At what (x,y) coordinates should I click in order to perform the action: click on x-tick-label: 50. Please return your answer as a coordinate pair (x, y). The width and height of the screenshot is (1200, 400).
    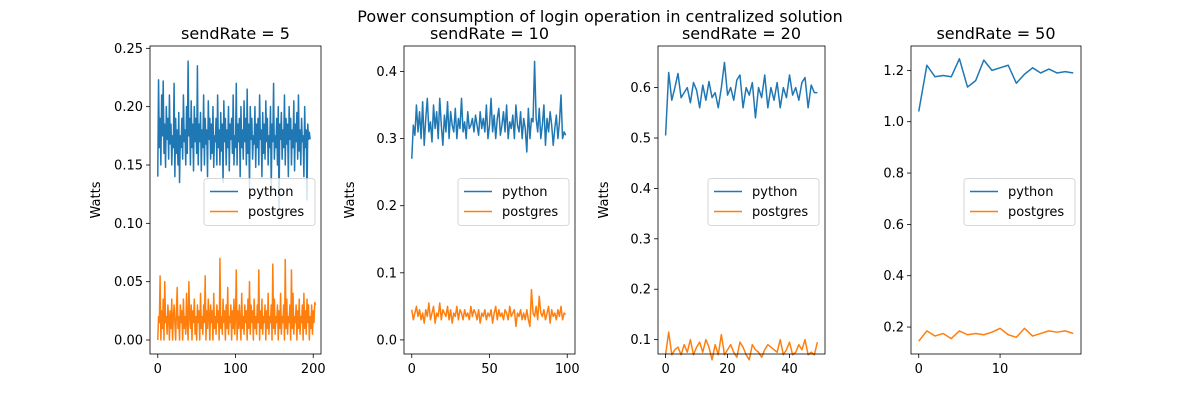
    Looking at the image, I should click on (489, 369).